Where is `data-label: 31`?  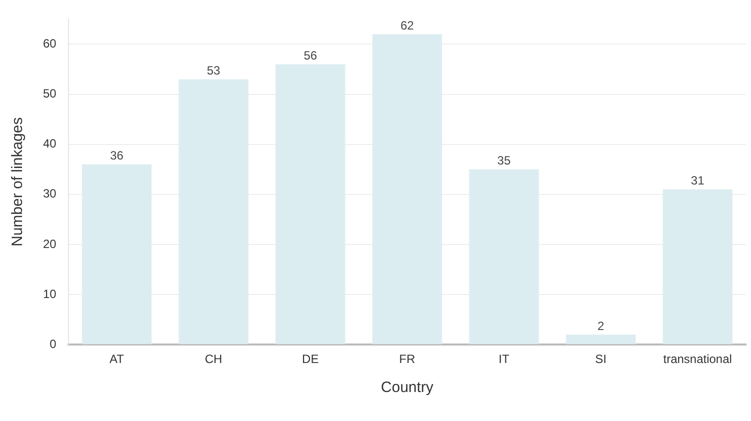 data-label: 31 is located at coordinates (697, 181).